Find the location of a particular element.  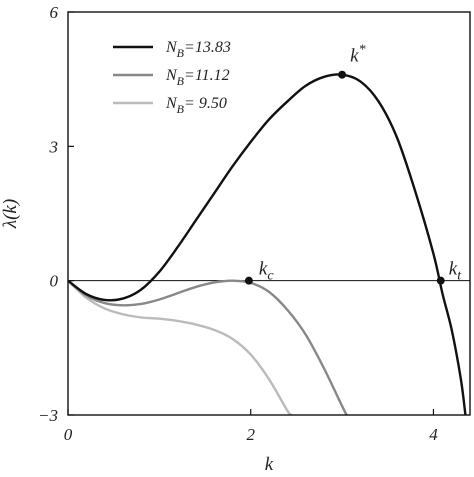

x-tick-label: 4 is located at coordinates (433, 434).